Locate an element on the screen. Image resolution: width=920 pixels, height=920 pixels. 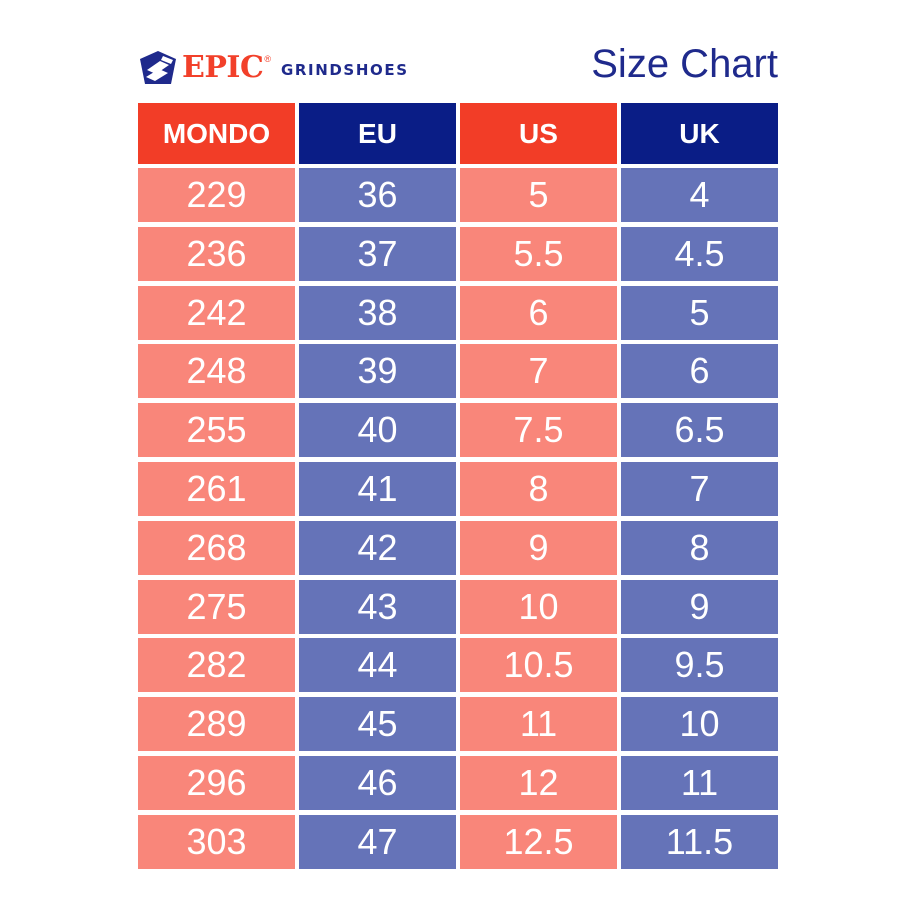
table-cell-eu: 36 is located at coordinates (377, 195).